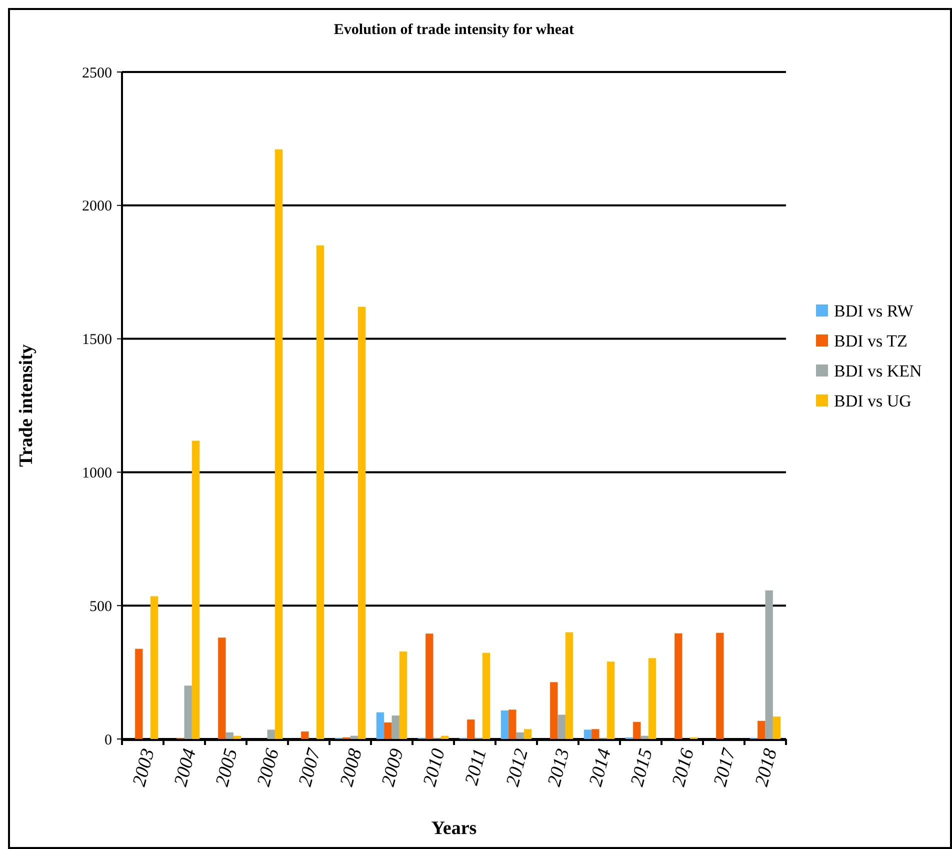 The image size is (952, 849). What do you see at coordinates (268, 767) in the screenshot?
I see `x-tick-label: 2006` at bounding box center [268, 767].